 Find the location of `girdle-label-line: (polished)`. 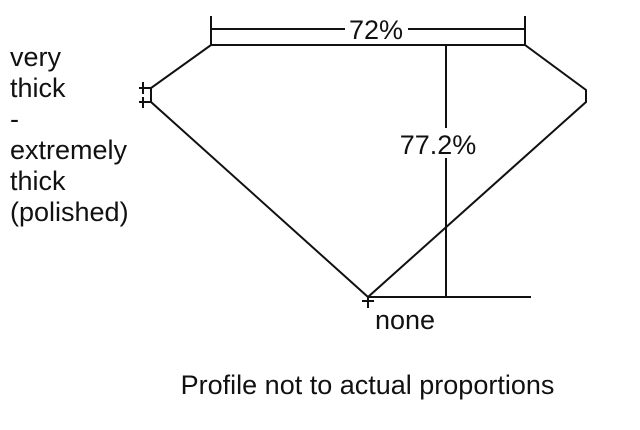

girdle-label-line: (polished) is located at coordinates (69, 212).